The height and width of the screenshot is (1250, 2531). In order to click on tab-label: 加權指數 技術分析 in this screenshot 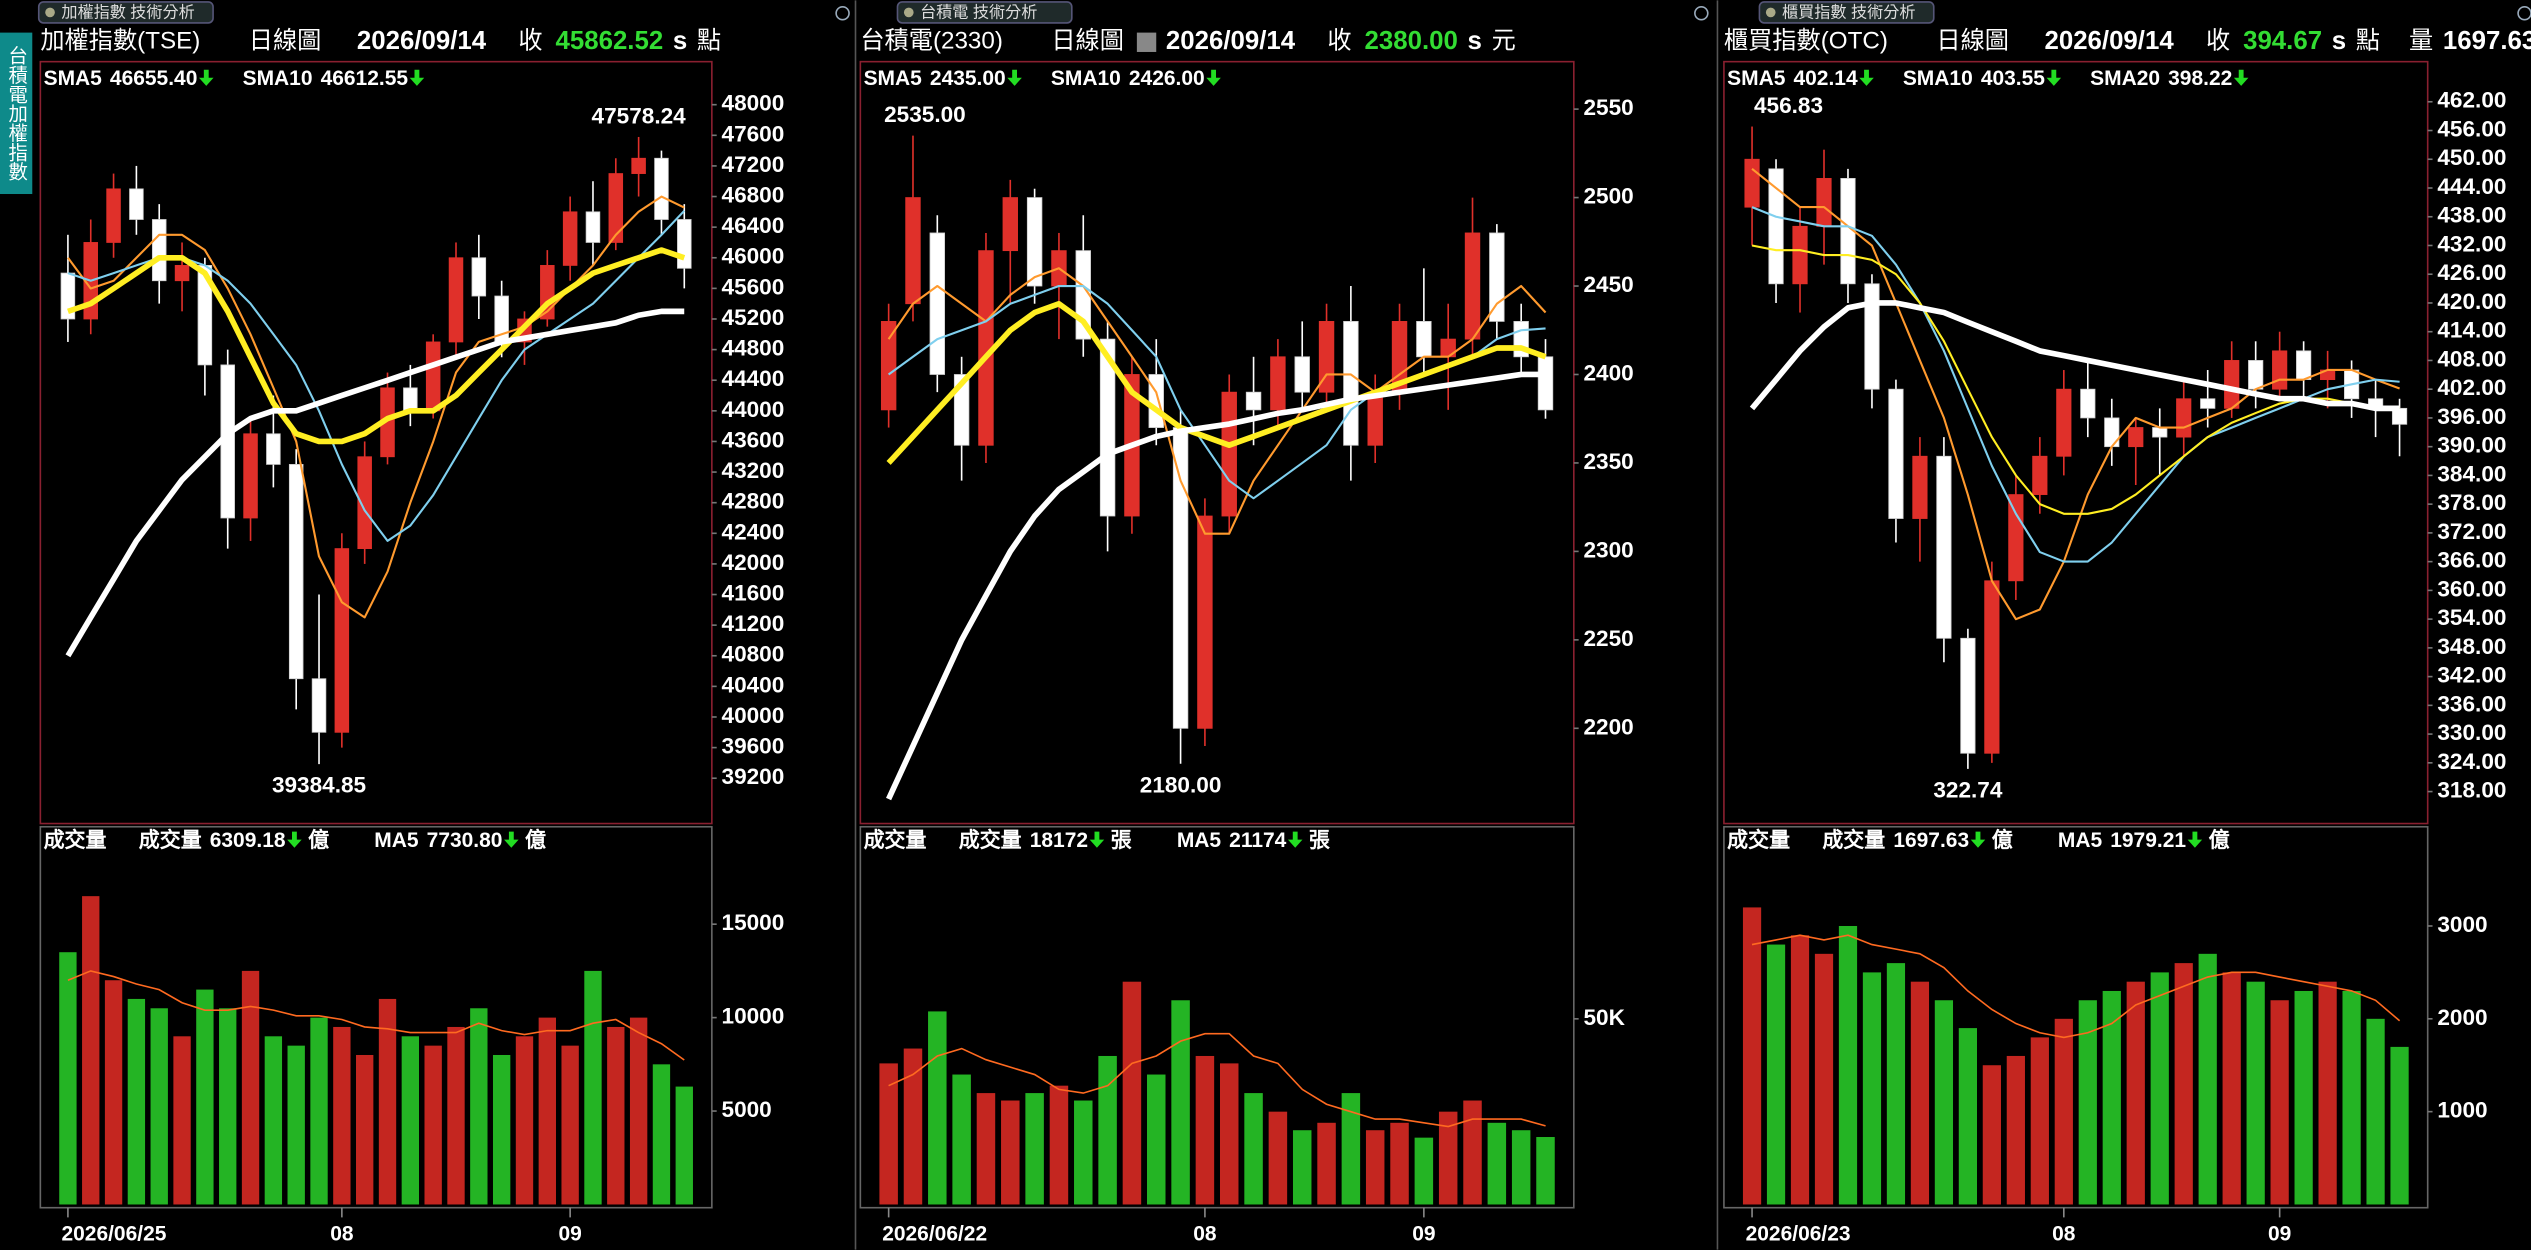, I will do `click(127, 12)`.